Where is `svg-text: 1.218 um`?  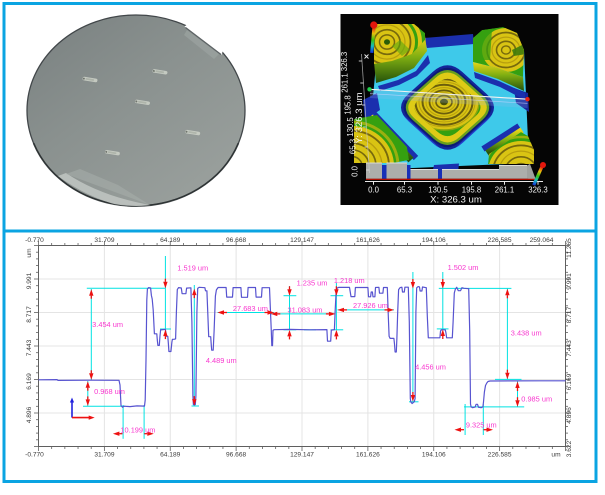 svg-text: 1.218 um is located at coordinates (349, 280).